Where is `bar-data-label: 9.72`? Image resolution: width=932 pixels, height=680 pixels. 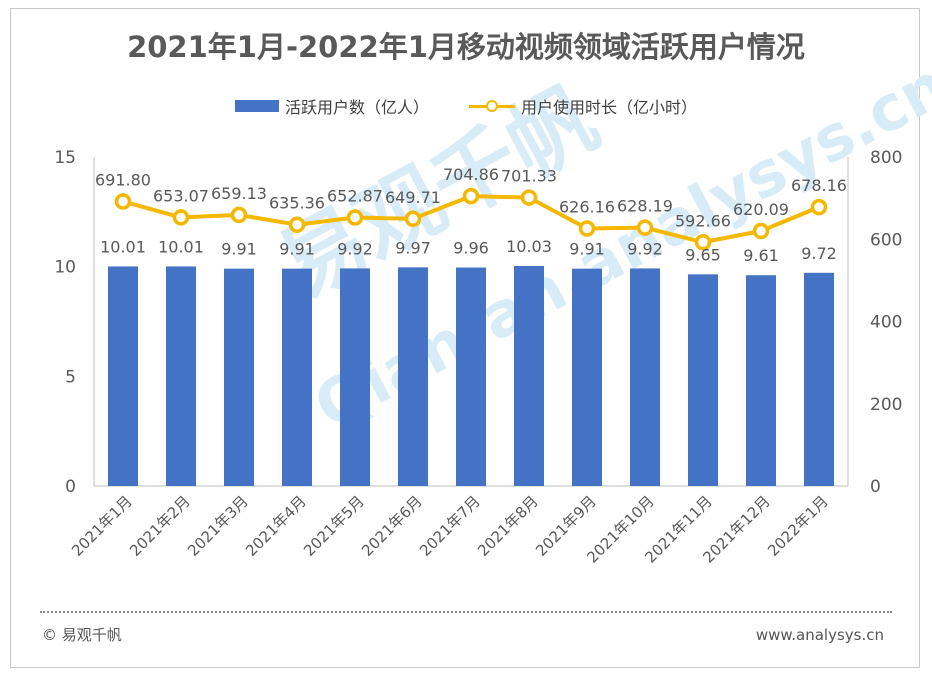
bar-data-label: 9.72 is located at coordinates (819, 253).